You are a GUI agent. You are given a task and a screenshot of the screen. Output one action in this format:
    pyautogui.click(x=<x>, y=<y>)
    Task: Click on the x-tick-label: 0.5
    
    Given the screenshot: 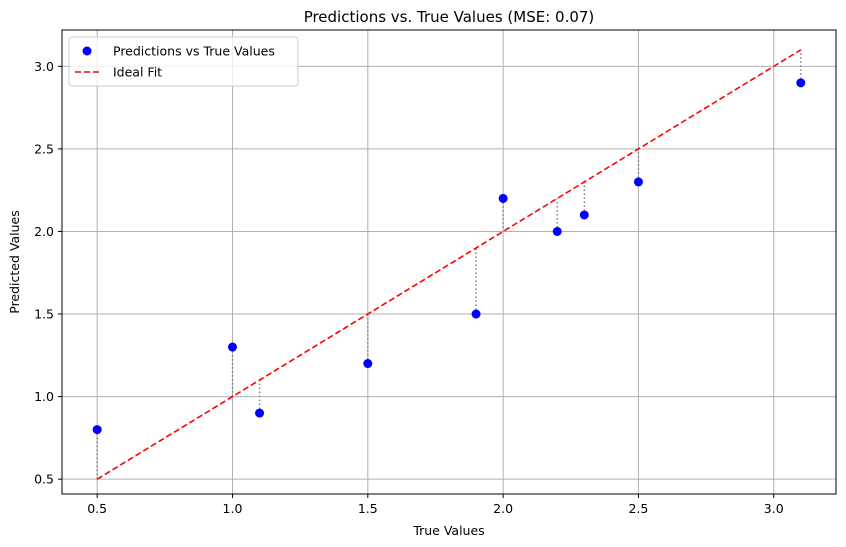 What is the action you would take?
    pyautogui.click(x=97, y=508)
    